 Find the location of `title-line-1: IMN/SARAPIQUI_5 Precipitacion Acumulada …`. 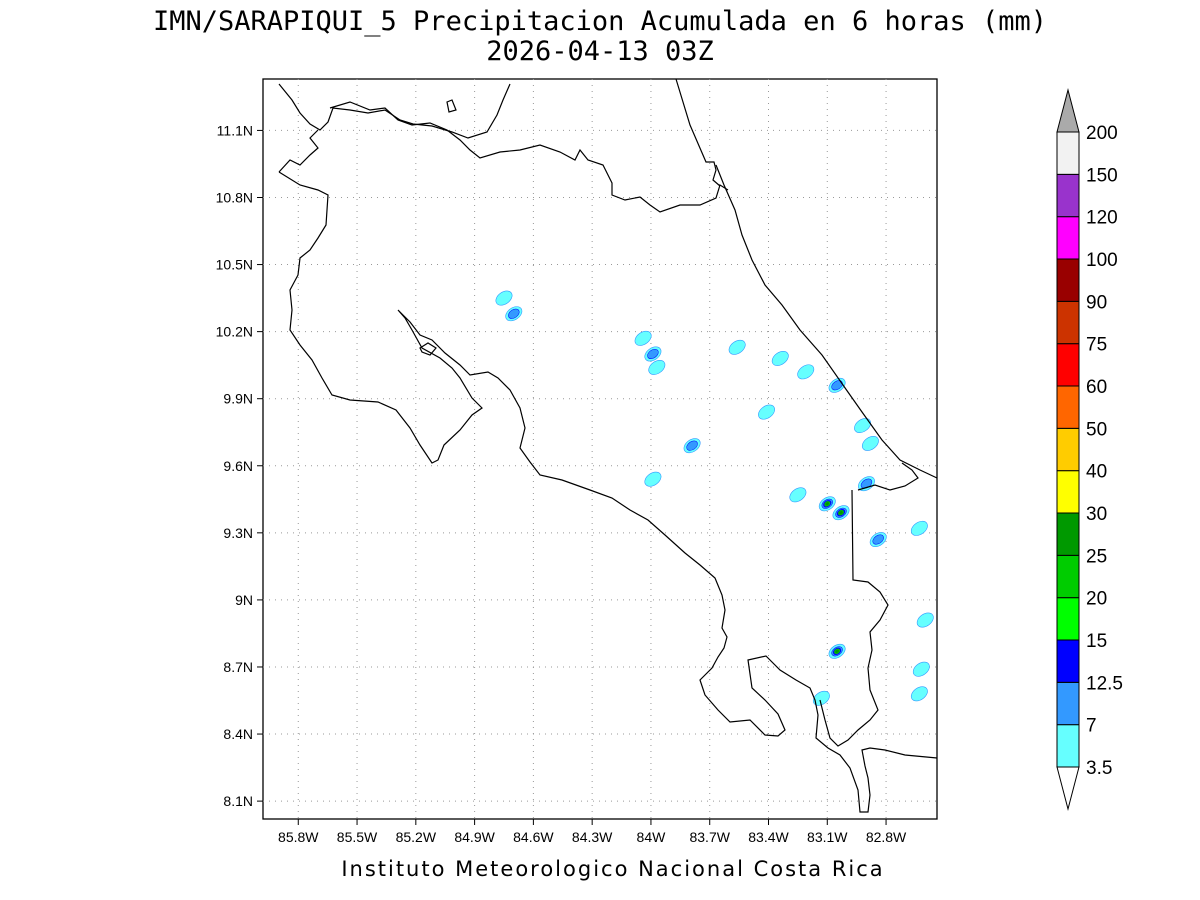

title-line-1: IMN/SARAPIQUI_5 Precipitacion Acumulada … is located at coordinates (600, 21).